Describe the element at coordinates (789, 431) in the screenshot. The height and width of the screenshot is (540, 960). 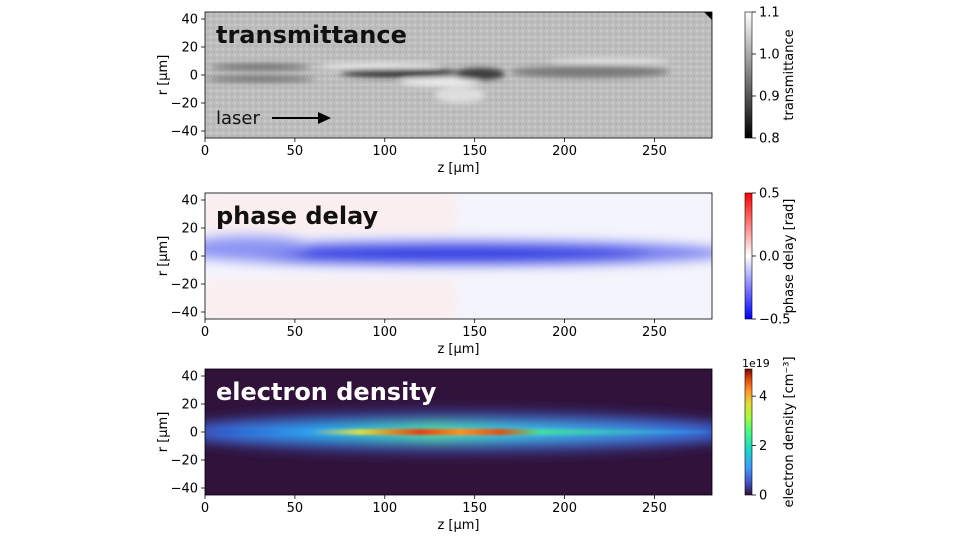
I see `colorbar-label: electron density [cm⁻³]` at that location.